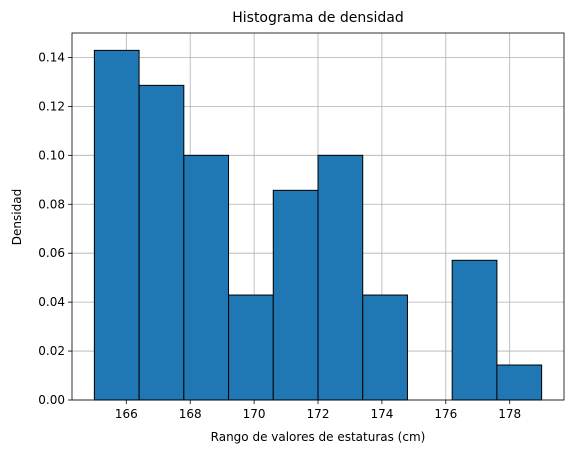 This screenshot has width=576, height=453. I want to click on y-tick-label: 0.08, so click(51, 204).